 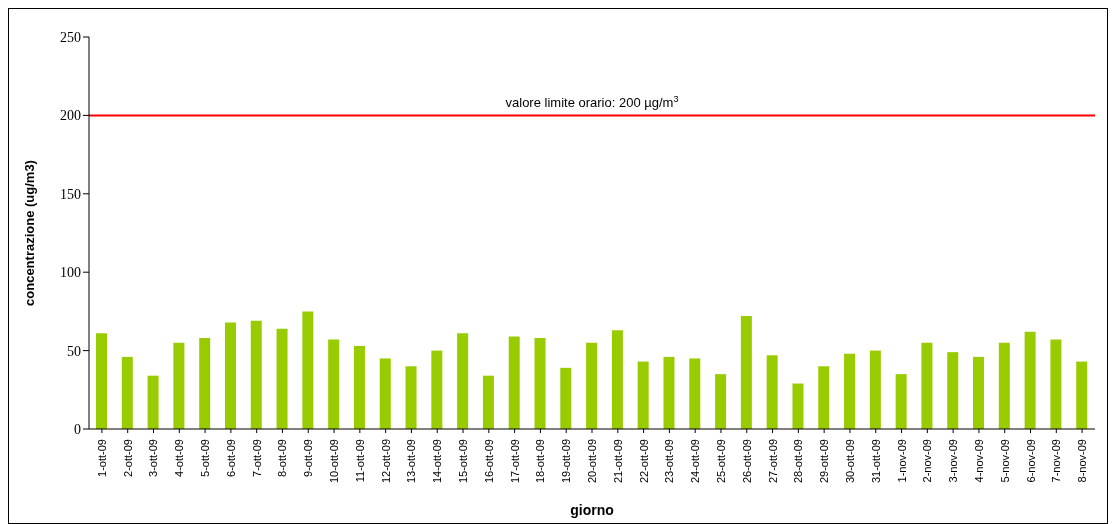 I want to click on x-tick-label: 27-ott-09, so click(x=772, y=461).